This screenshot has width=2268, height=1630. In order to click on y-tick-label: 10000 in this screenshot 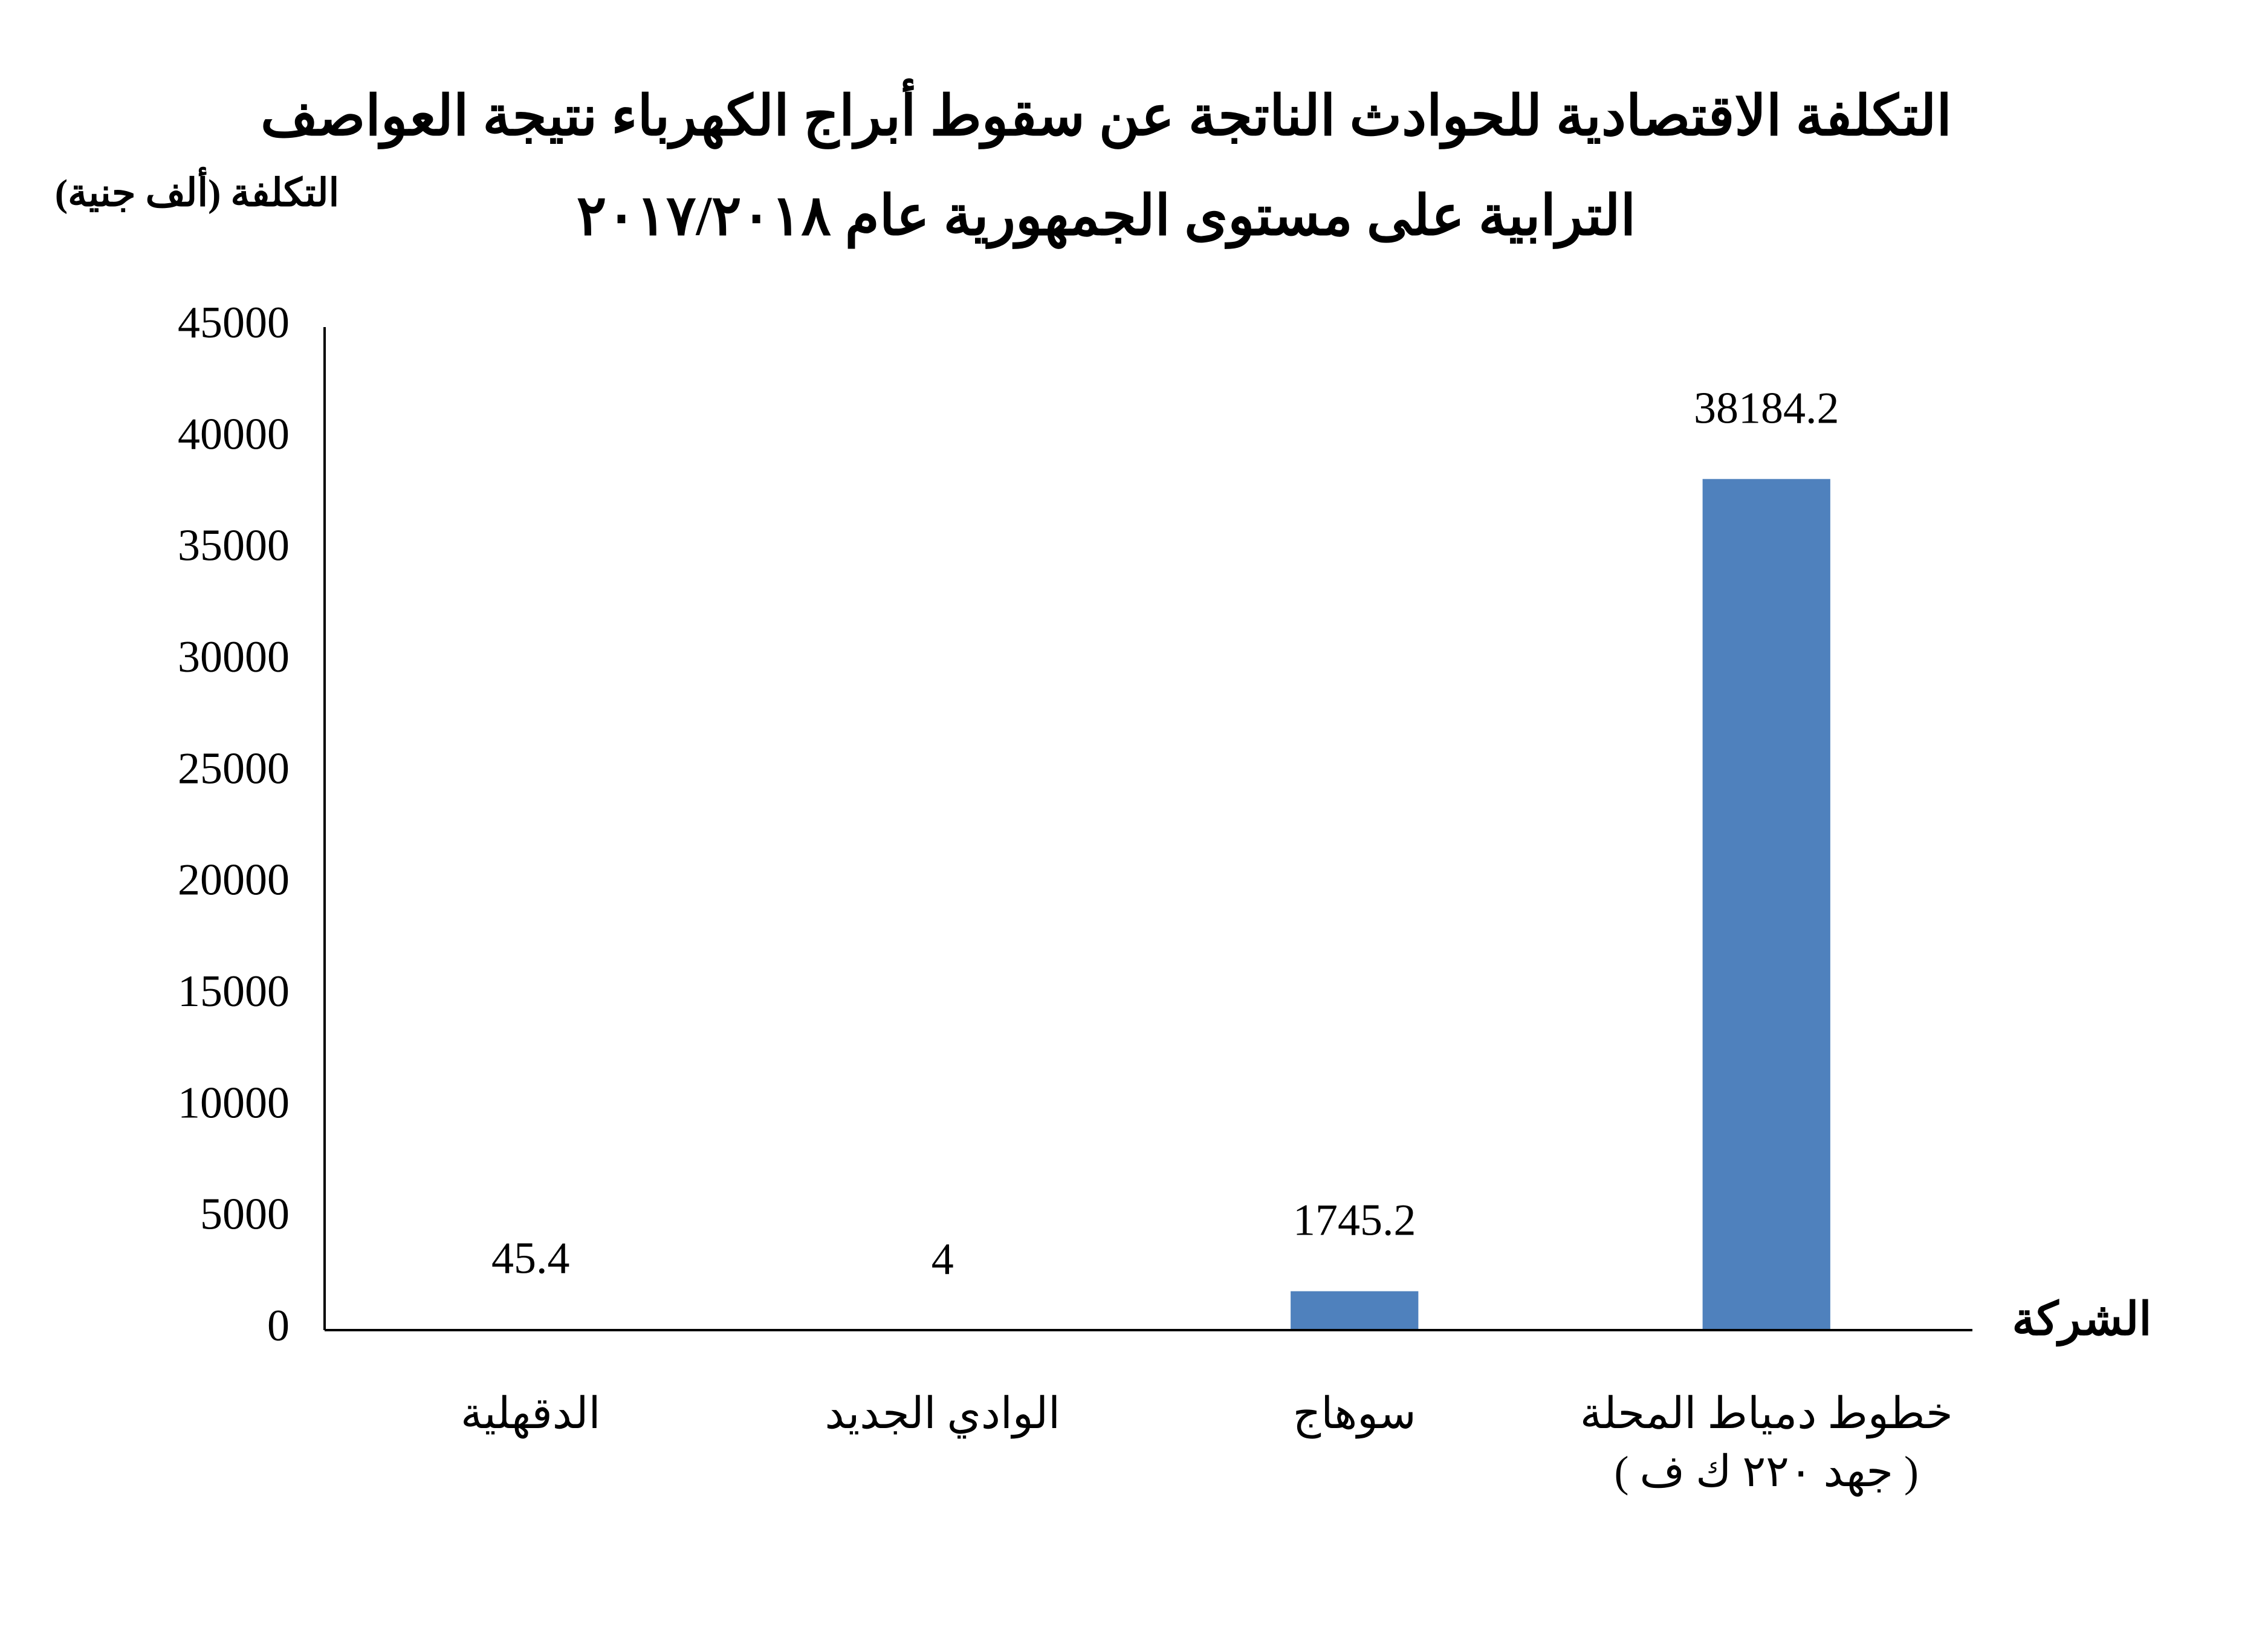, I will do `click(234, 1103)`.